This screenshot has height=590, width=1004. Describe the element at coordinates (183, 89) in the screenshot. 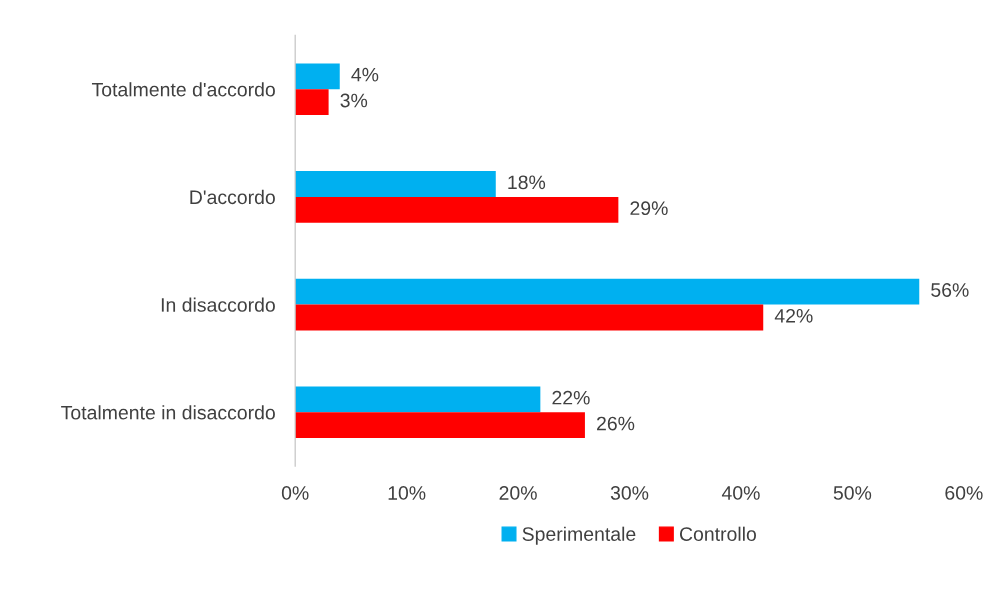

I see `y-tick-label: Totalmente d'accordo` at that location.